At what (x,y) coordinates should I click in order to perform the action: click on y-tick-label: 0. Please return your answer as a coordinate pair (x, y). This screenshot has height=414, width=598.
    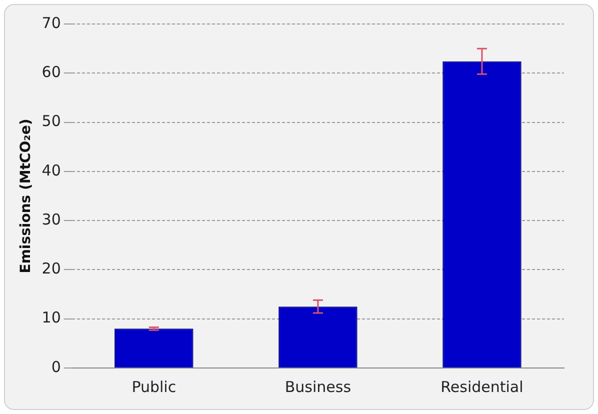
    Looking at the image, I should click on (56, 367).